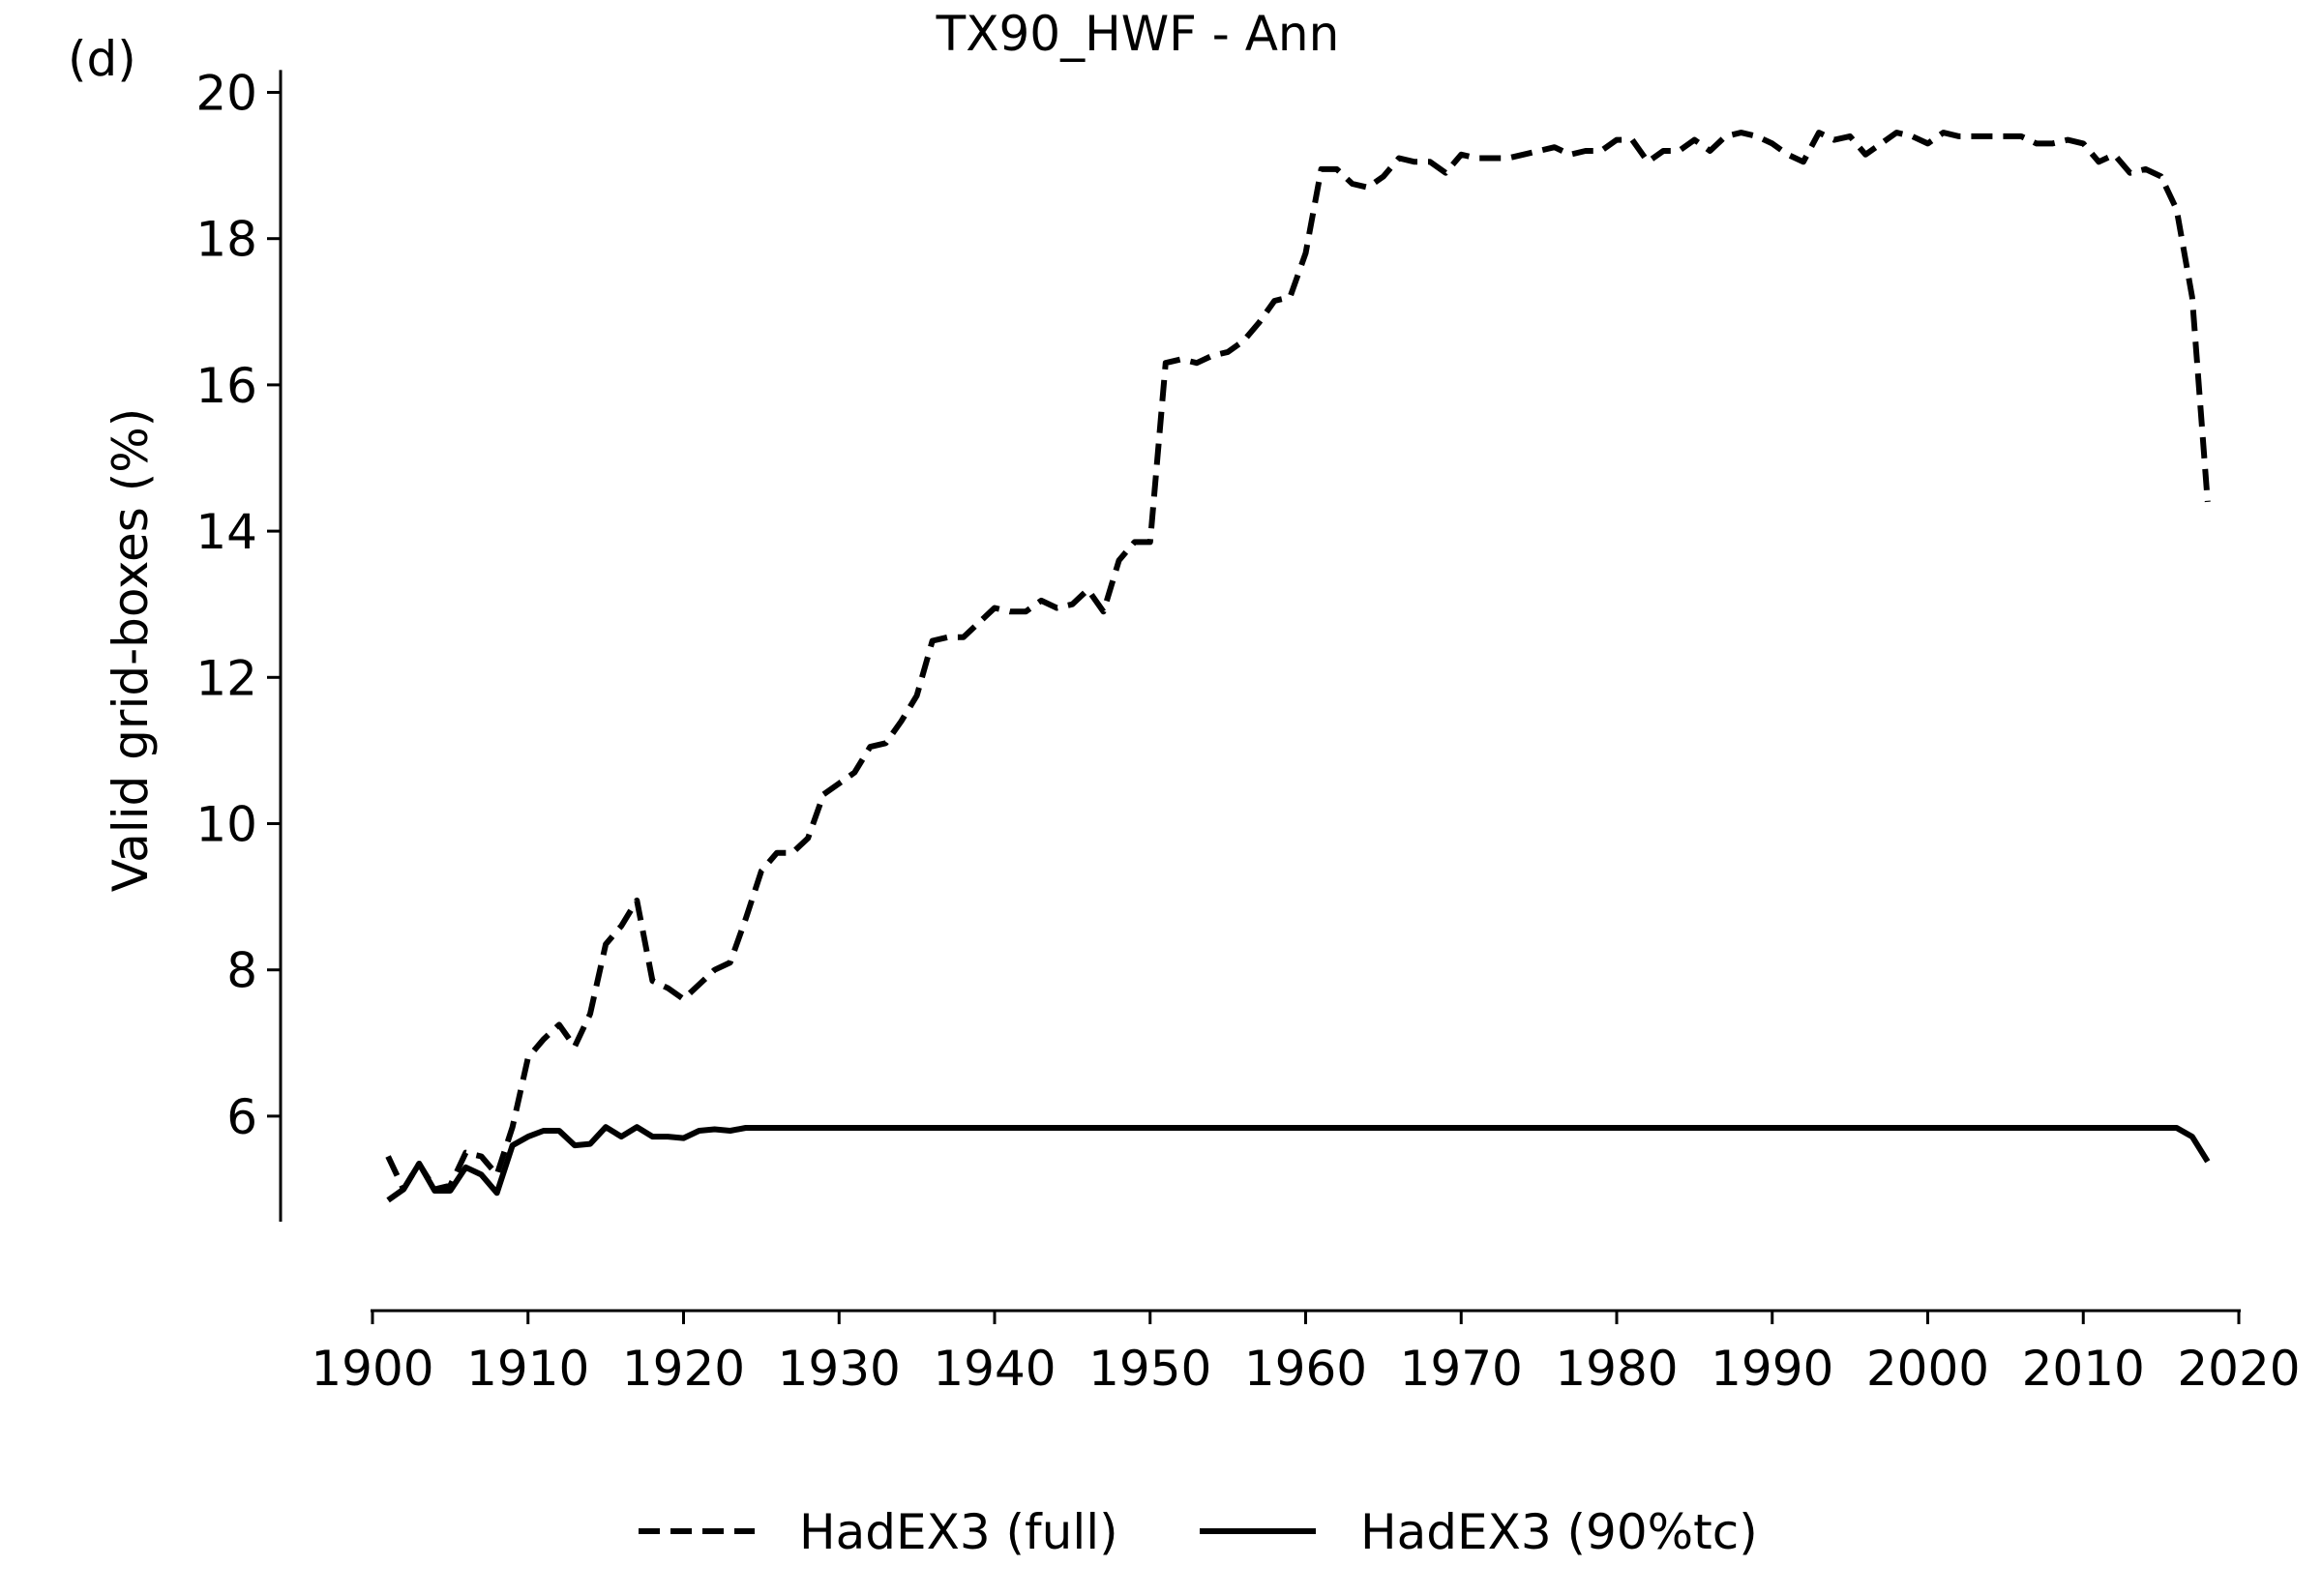 This screenshot has width=2322, height=1596. What do you see at coordinates (241, 1117) in the screenshot?
I see `y-tick-label: 6` at bounding box center [241, 1117].